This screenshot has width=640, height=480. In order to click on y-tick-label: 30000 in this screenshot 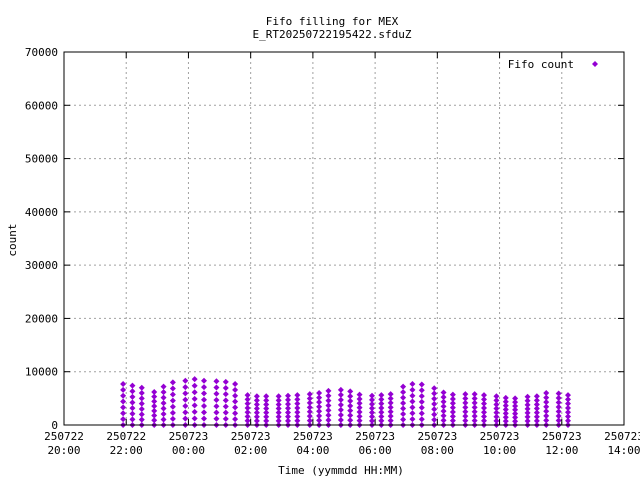, I will do `click(41, 265)`.